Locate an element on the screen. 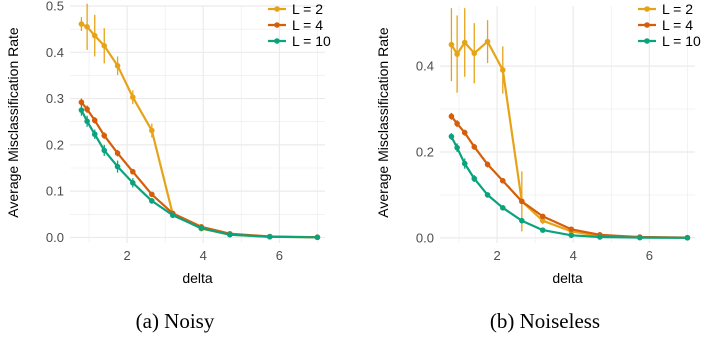 The height and width of the screenshot is (339, 712). x-tick-label: 4 is located at coordinates (573, 255).